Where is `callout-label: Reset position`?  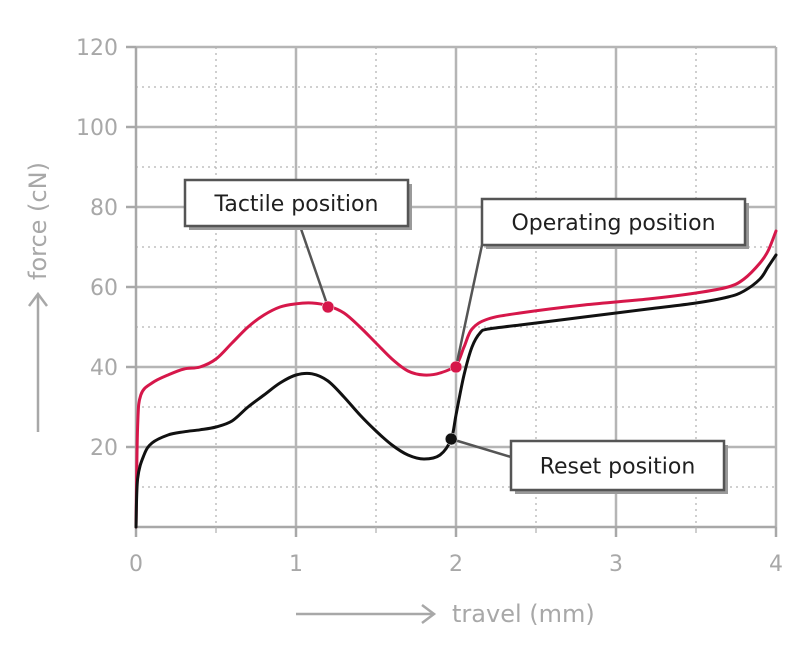
callout-label: Reset position is located at coordinates (618, 467).